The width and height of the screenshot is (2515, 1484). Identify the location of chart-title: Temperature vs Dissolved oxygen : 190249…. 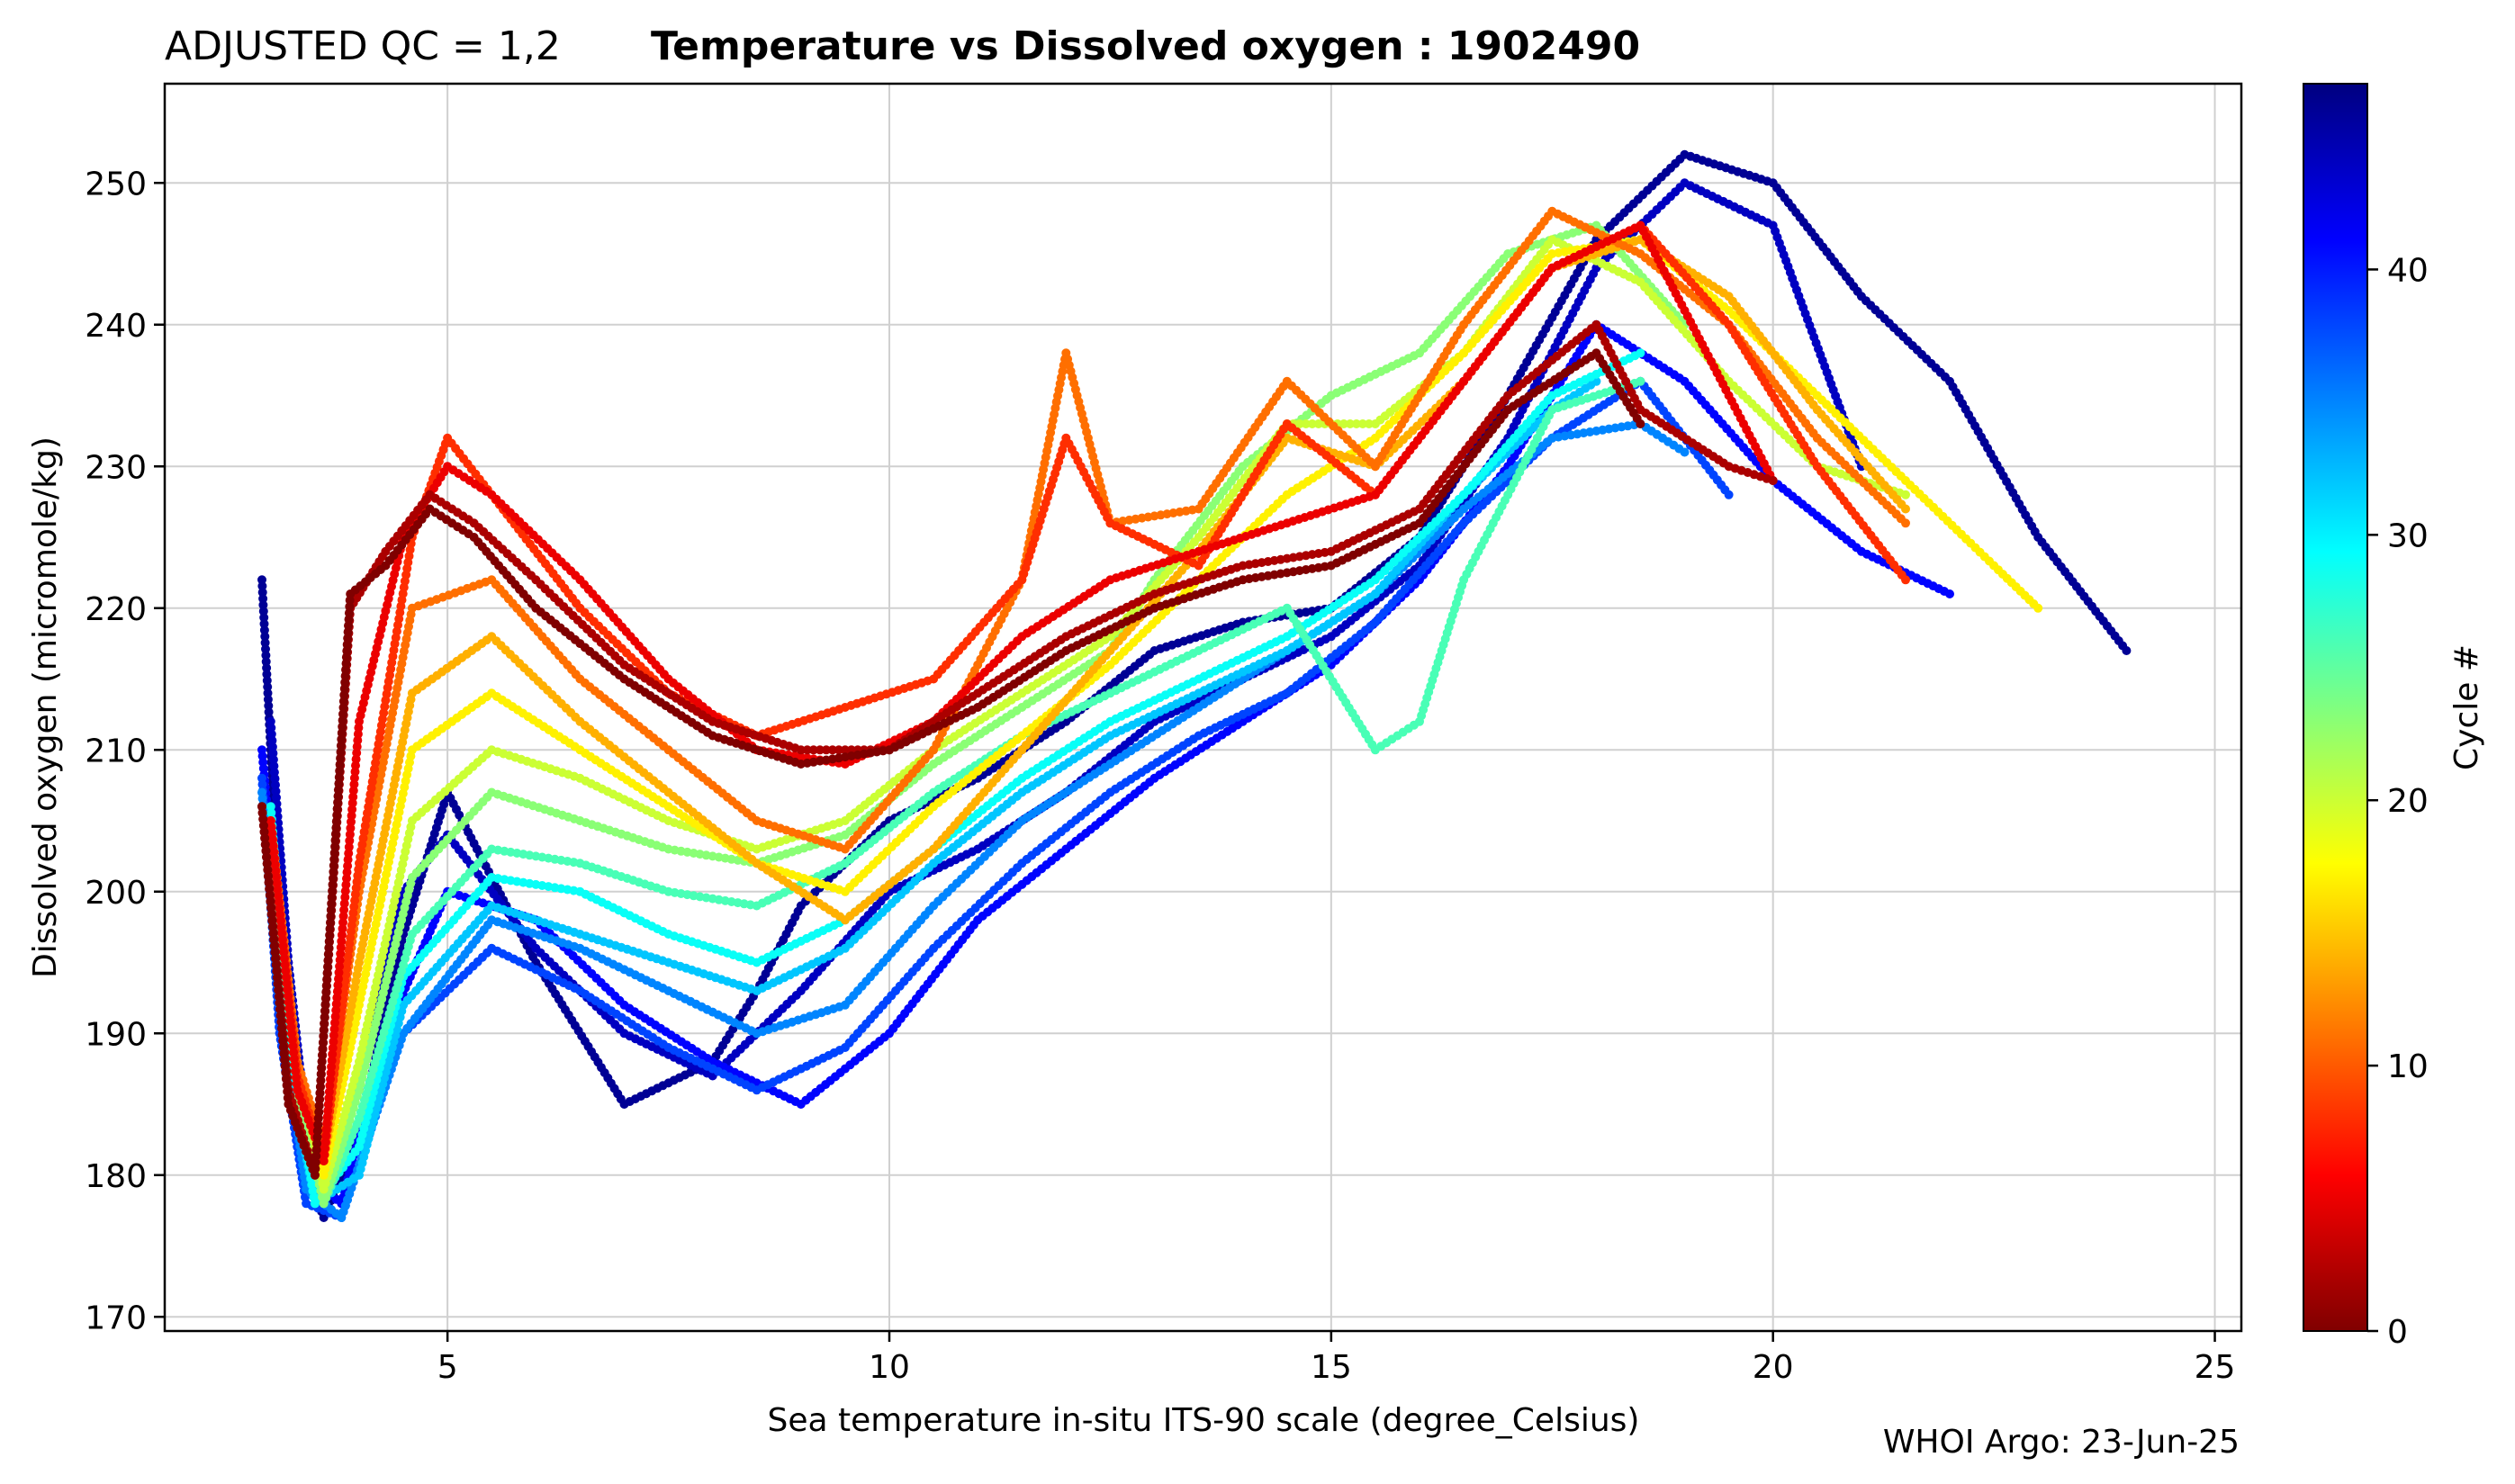
(1145, 46).